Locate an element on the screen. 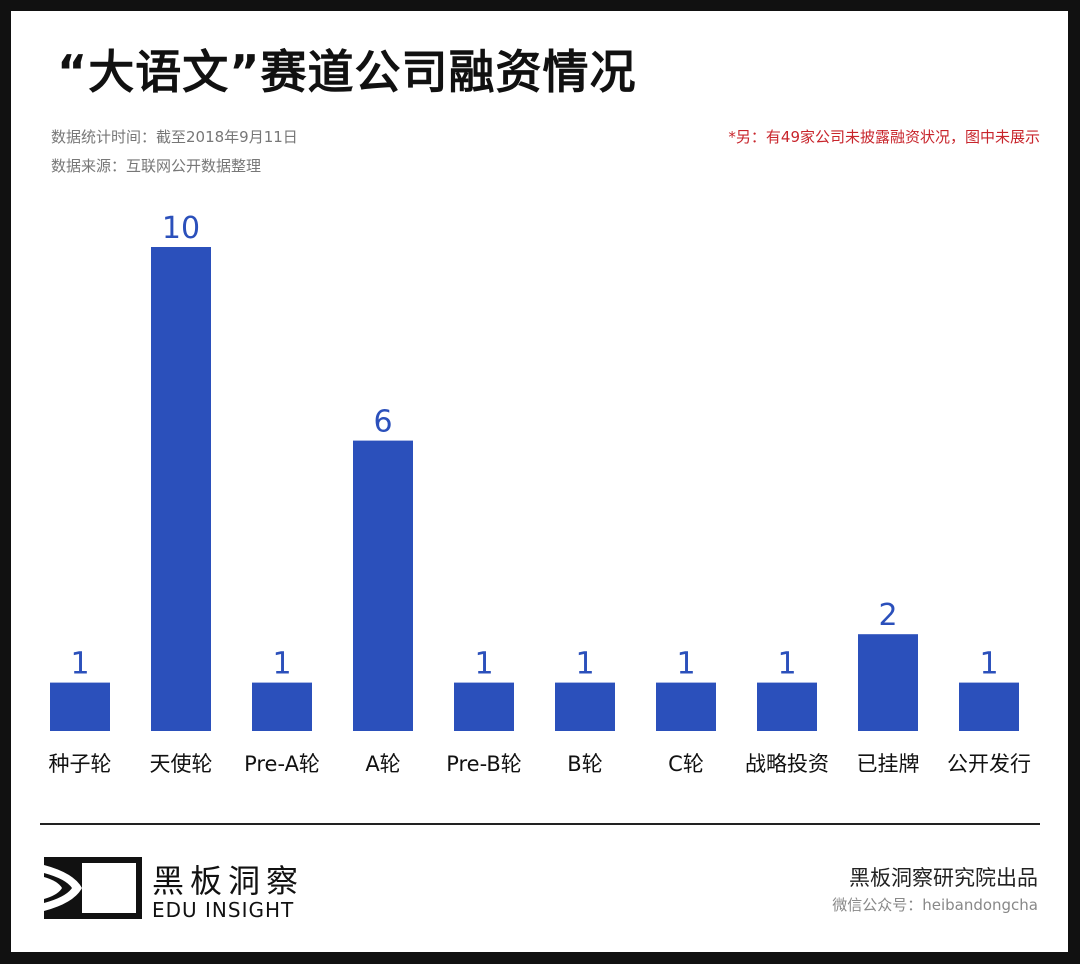  divider is located at coordinates (540, 824).